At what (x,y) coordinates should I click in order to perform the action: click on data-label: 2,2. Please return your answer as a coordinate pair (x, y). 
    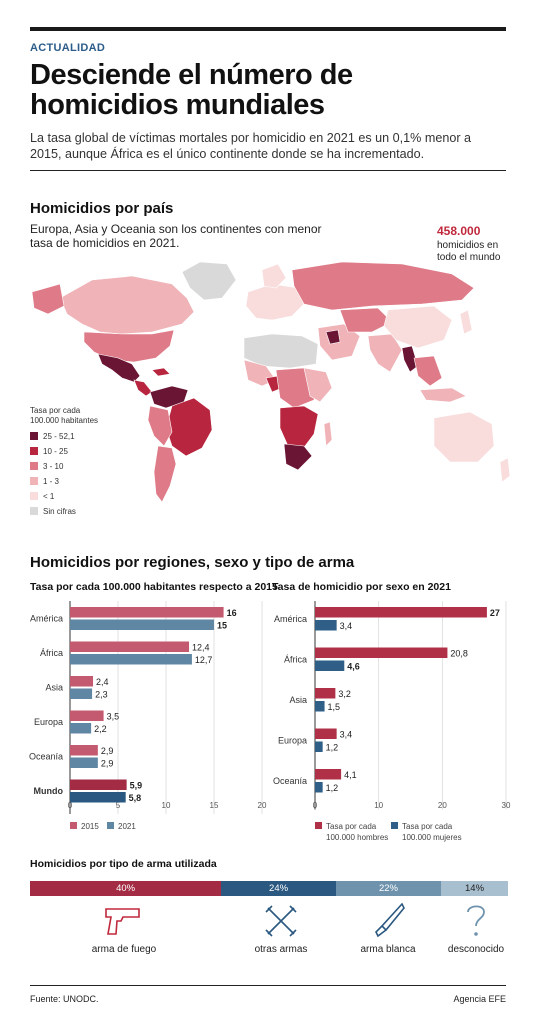
    Looking at the image, I should click on (100, 729).